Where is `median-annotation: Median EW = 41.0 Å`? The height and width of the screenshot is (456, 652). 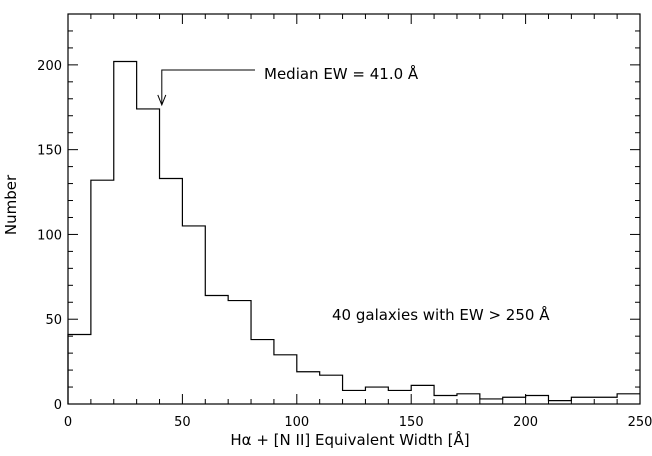 median-annotation: Median EW = 41.0 Å is located at coordinates (288, 85).